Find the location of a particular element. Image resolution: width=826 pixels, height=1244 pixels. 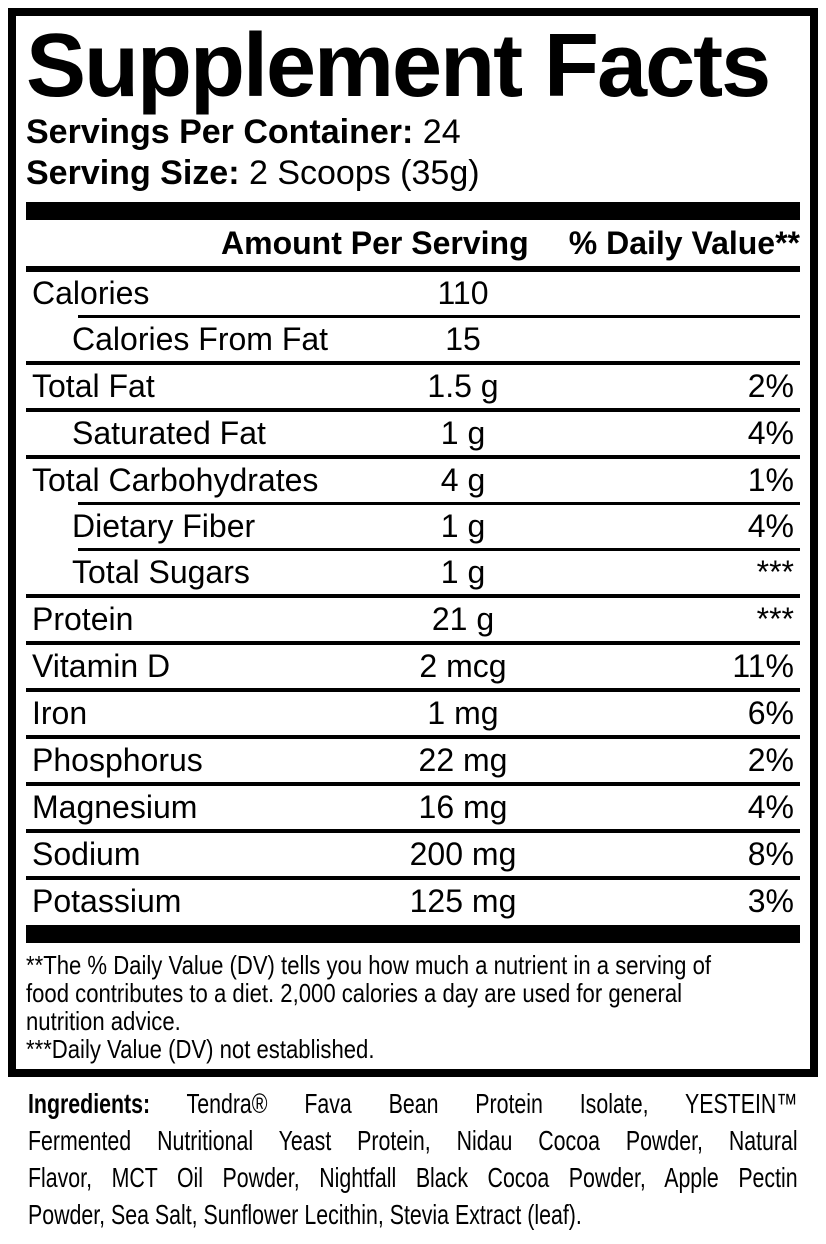

nutrient-label: Magnesium is located at coordinates (115, 807).